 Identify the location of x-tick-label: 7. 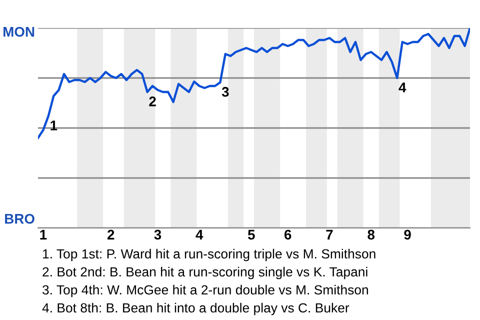
(329, 235).